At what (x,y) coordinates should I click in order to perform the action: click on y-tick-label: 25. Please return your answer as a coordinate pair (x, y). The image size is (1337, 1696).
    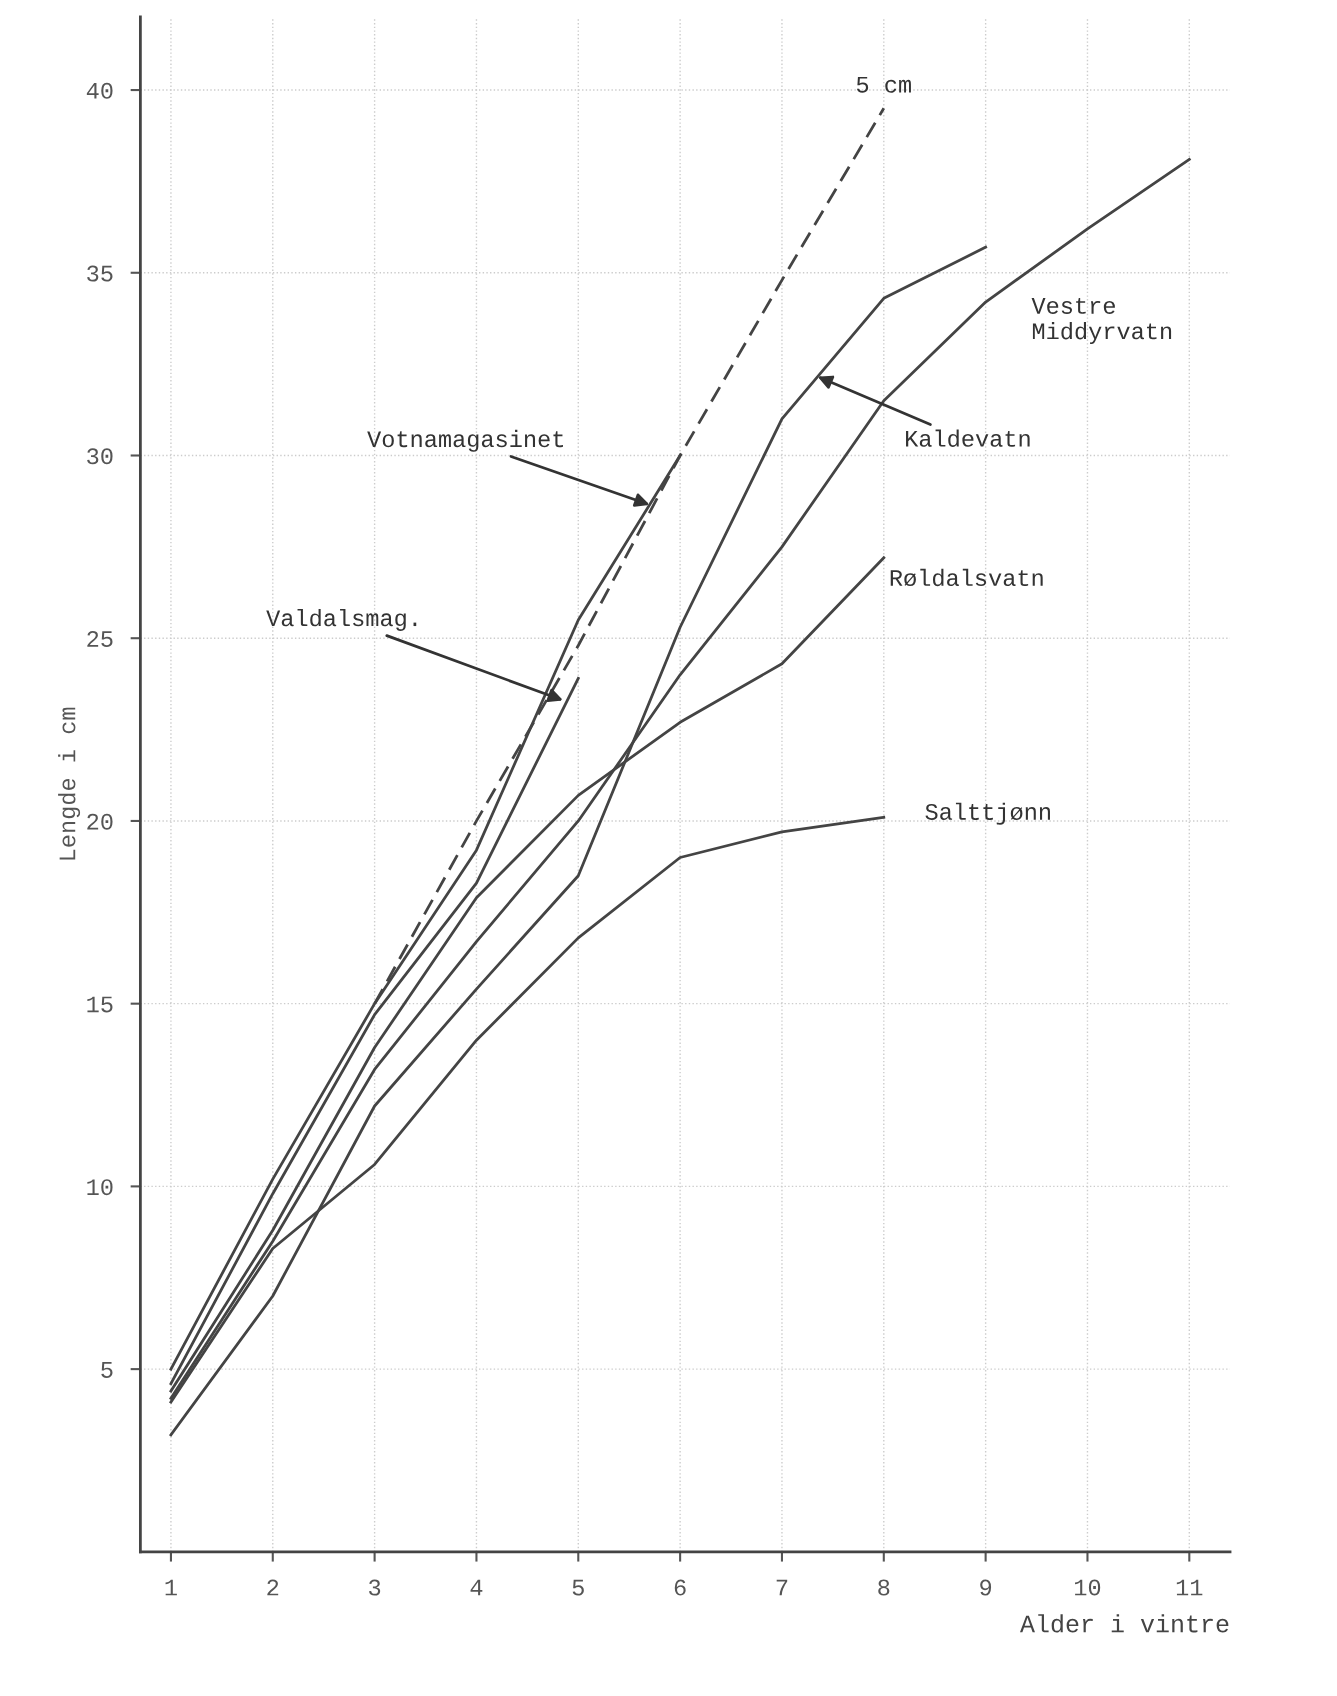
    Looking at the image, I should click on (100, 639).